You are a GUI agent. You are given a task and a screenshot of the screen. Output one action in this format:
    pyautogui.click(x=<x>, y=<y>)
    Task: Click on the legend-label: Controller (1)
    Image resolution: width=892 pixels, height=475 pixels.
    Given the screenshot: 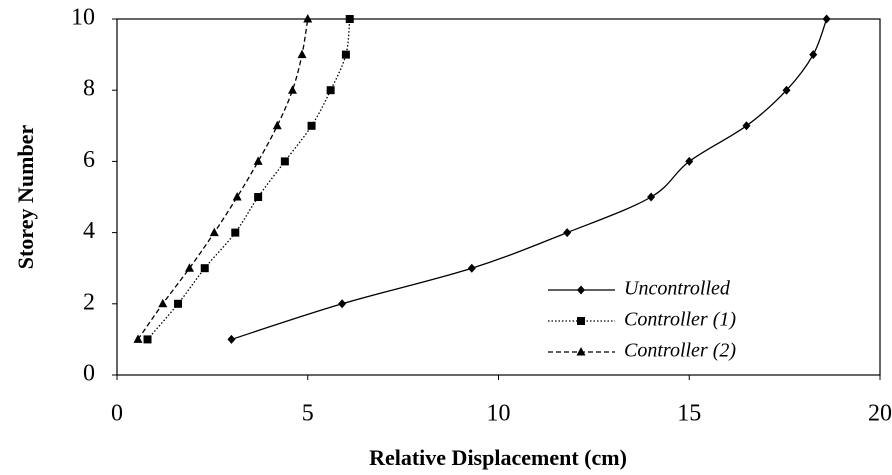 What is the action you would take?
    pyautogui.click(x=680, y=320)
    